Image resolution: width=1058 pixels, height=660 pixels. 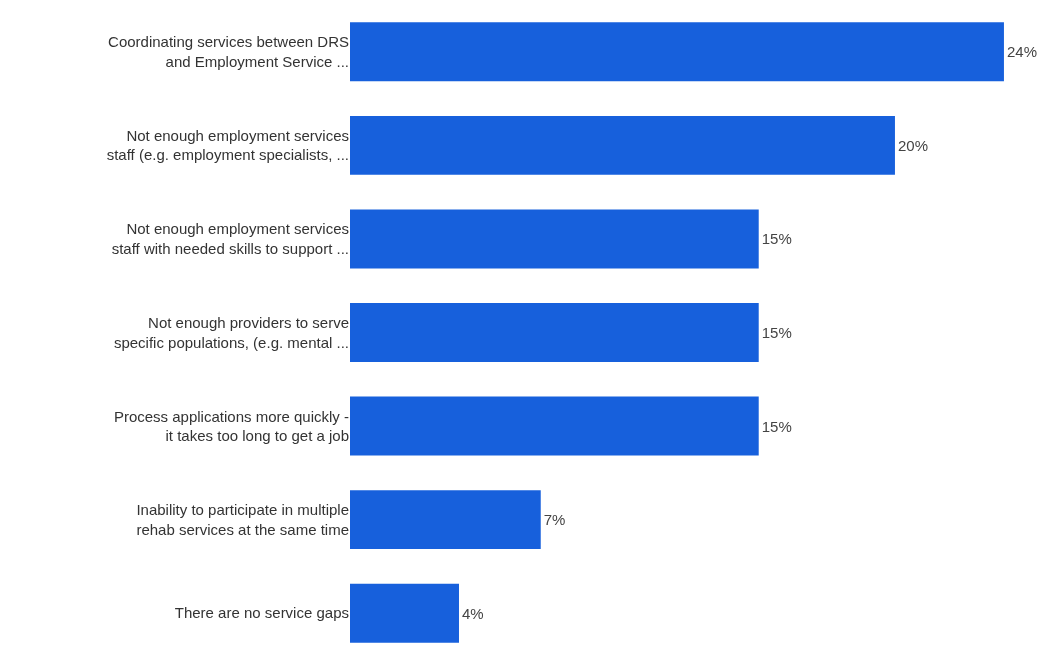 What do you see at coordinates (261, 613) in the screenshot?
I see `y-tick-label: There are no service gaps` at bounding box center [261, 613].